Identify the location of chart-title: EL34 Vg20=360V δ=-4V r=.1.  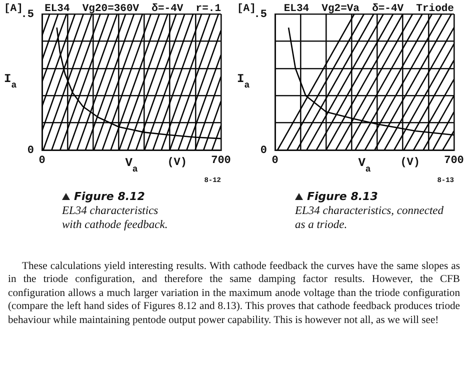
(132, 9).